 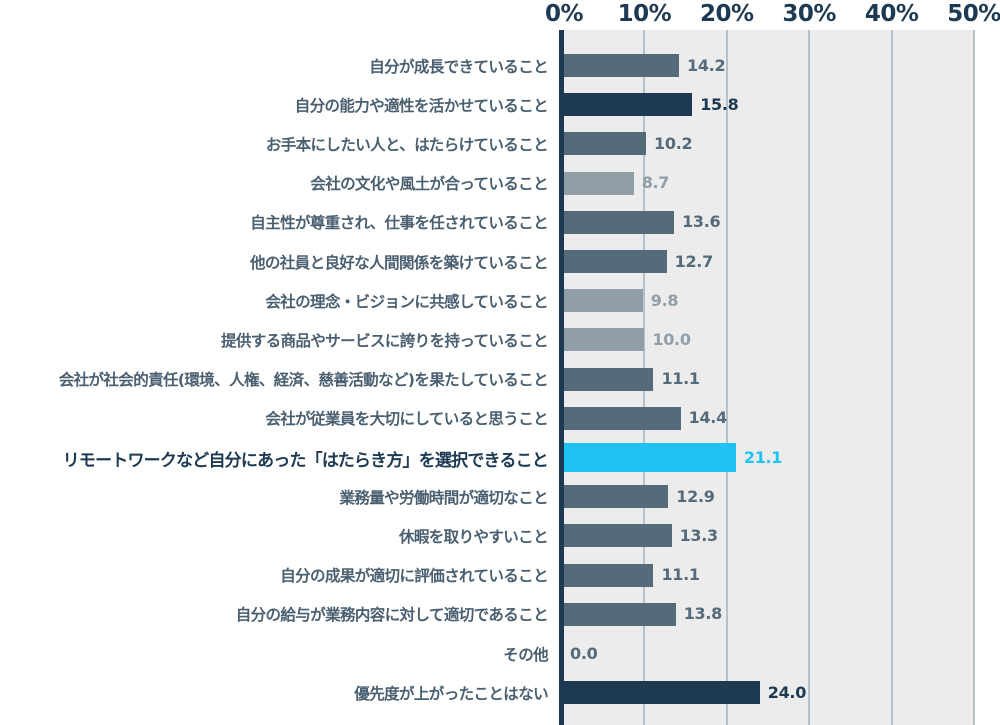 What do you see at coordinates (399, 262) in the screenshot?
I see `category-label: 他の社員と良好な人間関係を築けていること` at bounding box center [399, 262].